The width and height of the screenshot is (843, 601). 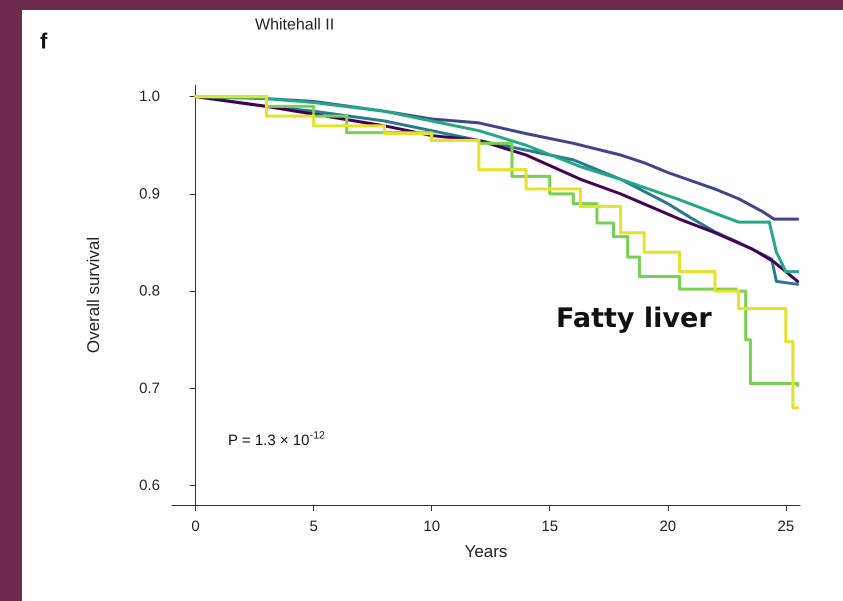 I want to click on y-tick-label: 1.0, so click(x=149, y=97).